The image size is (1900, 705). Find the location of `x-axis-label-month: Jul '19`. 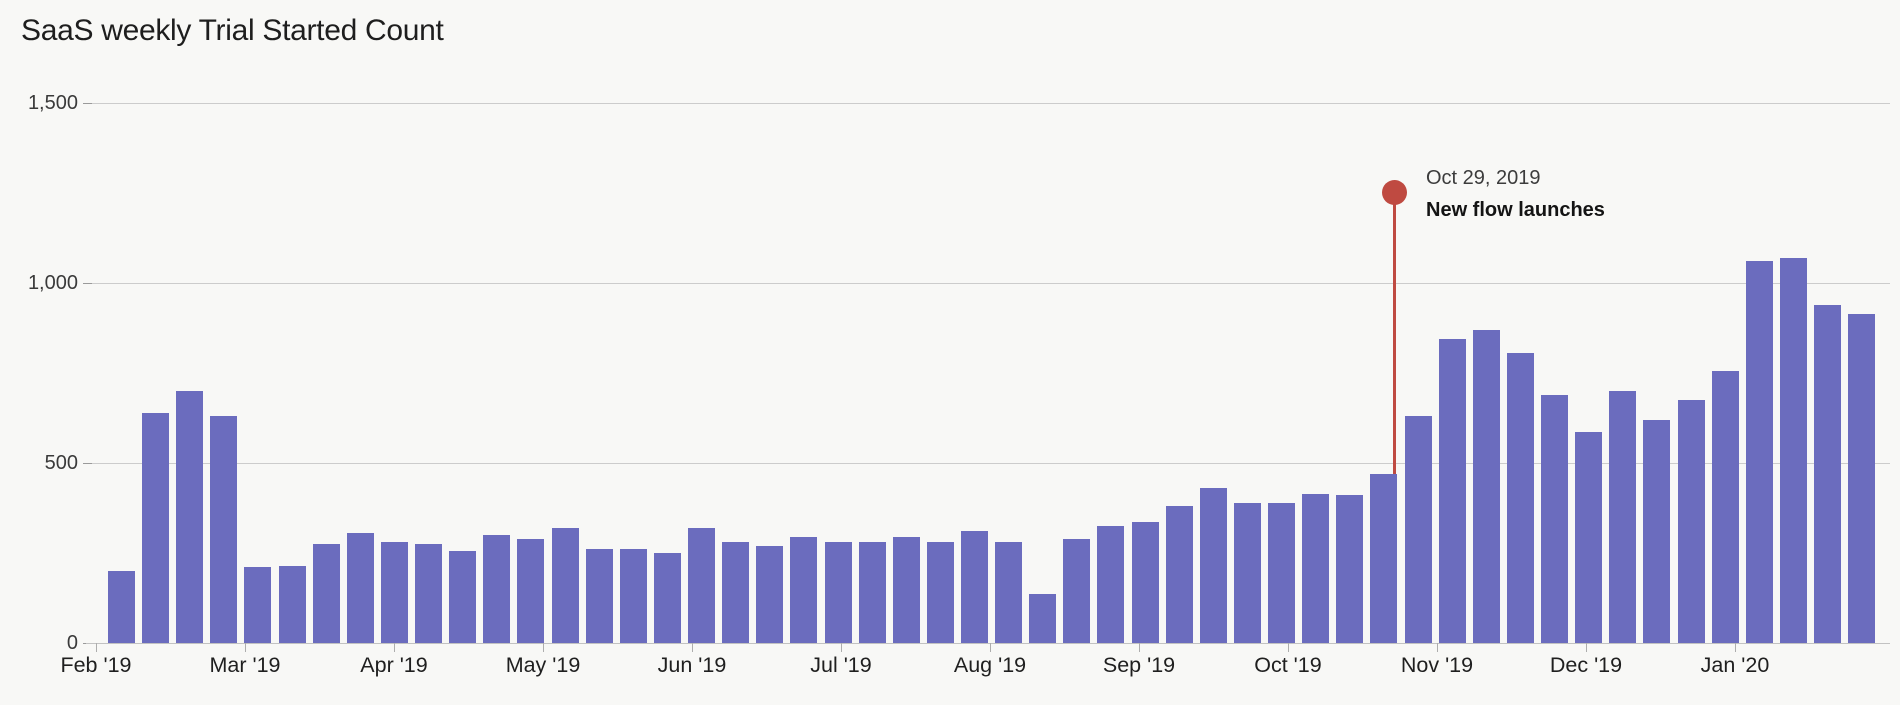

x-axis-label-month: Jul '19 is located at coordinates (841, 665).